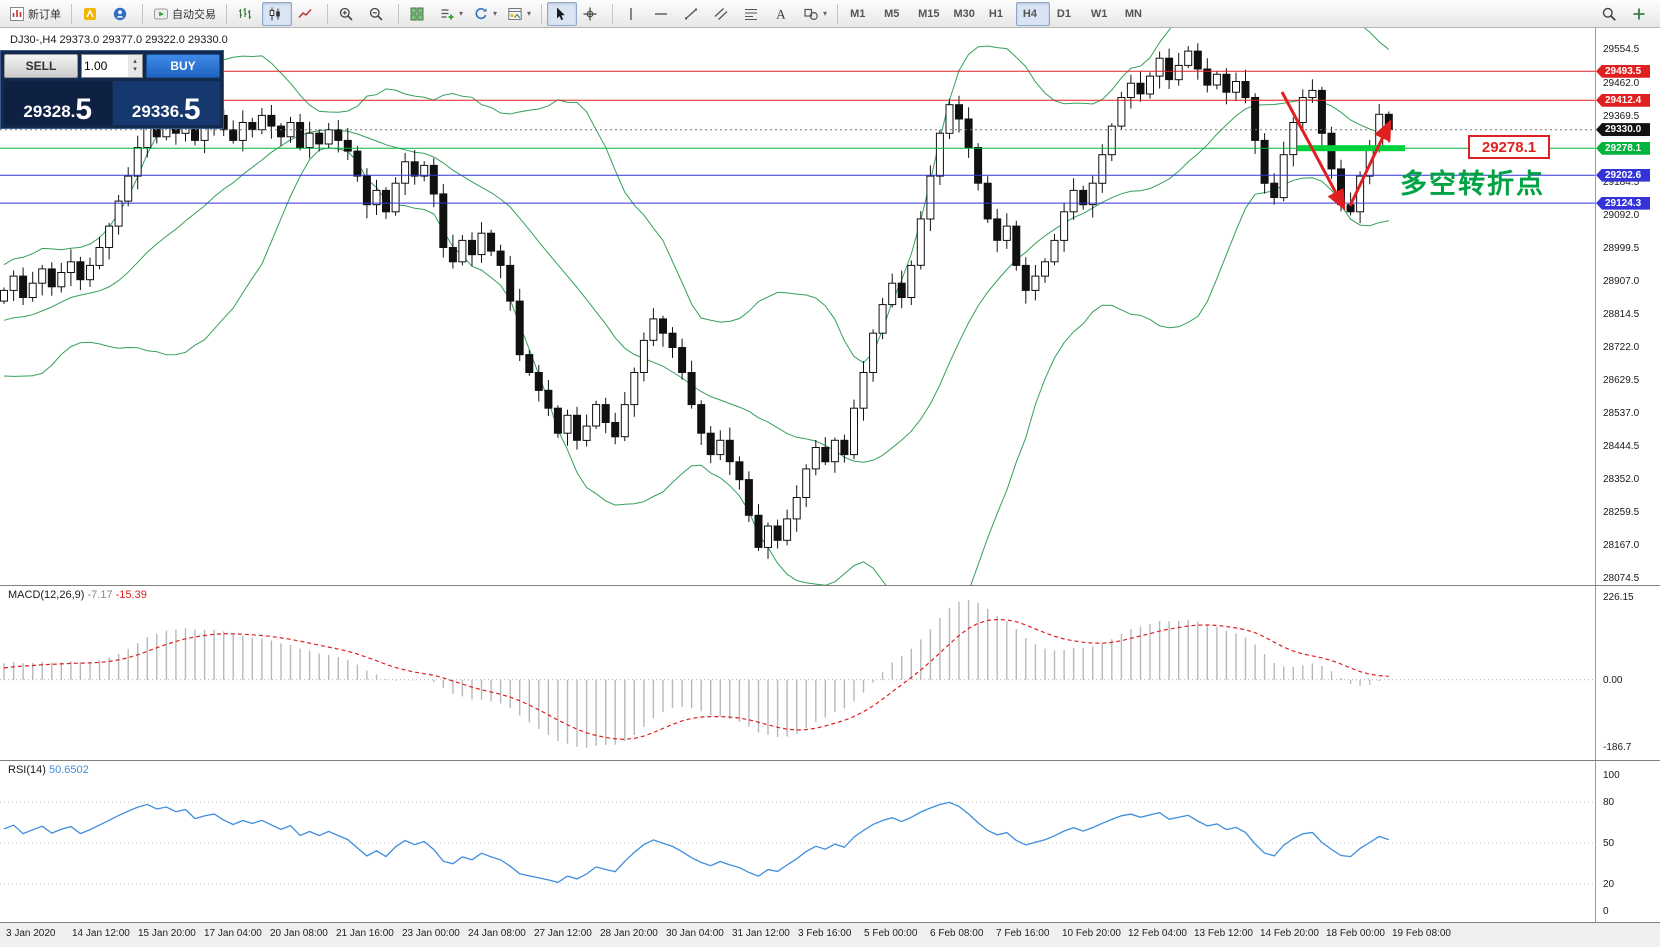  I want to click on search-button, so click(1611, 14).